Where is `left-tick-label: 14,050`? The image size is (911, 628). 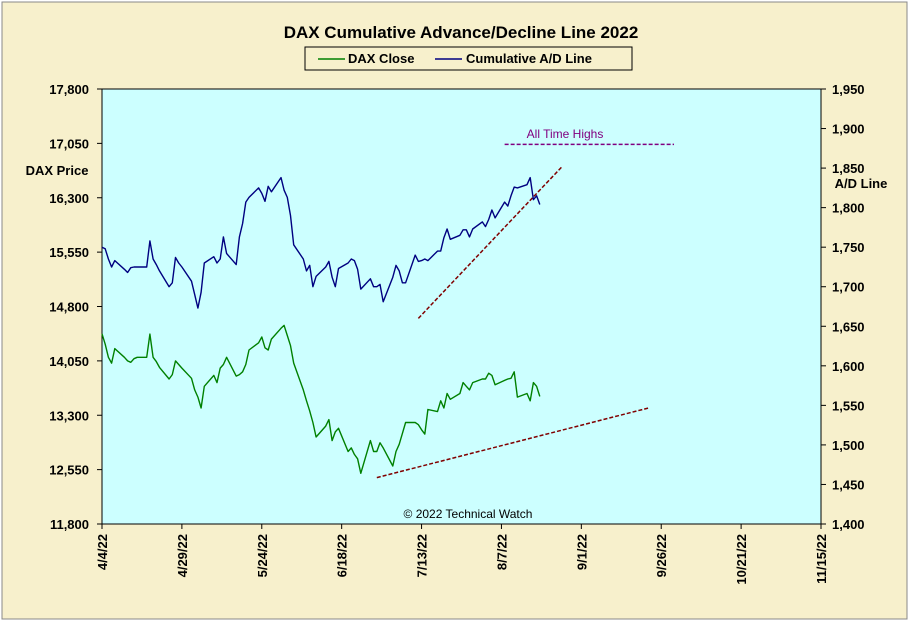
left-tick-label: 14,050 is located at coordinates (69, 361).